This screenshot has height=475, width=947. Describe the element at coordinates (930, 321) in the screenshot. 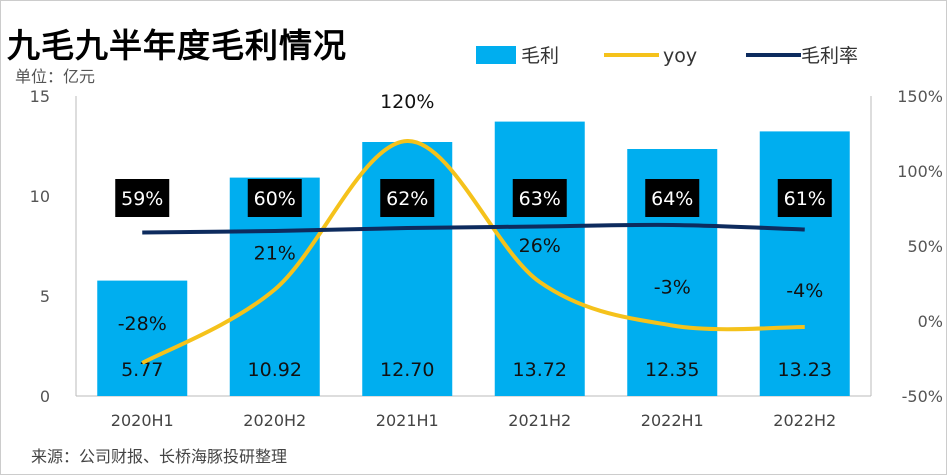

I see `right-tick-label: 0%` at that location.